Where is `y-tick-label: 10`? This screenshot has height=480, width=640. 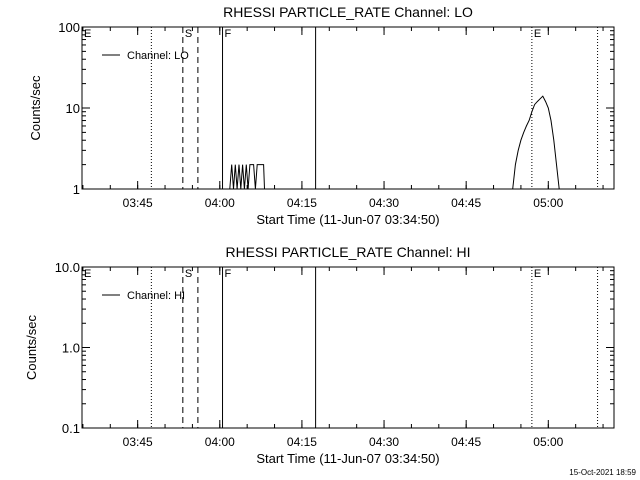
y-tick-label: 10 is located at coordinates (73, 108).